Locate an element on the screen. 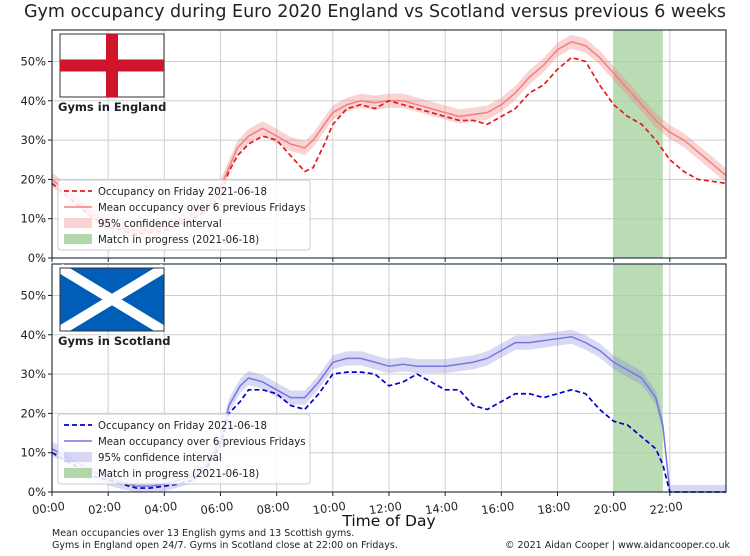  x-tick-label: 10:00 is located at coordinates (329, 508).